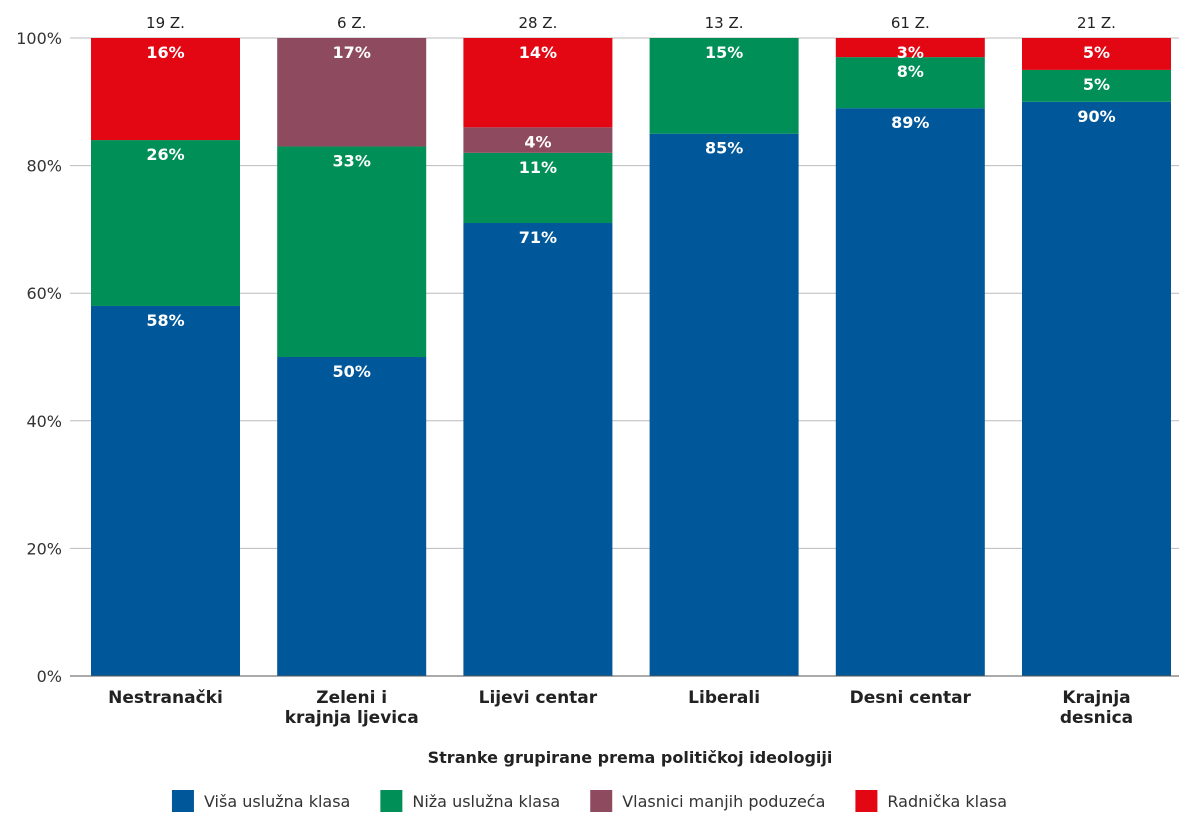  I want to click on bar-count-label: 19 Z., so click(165, 23).